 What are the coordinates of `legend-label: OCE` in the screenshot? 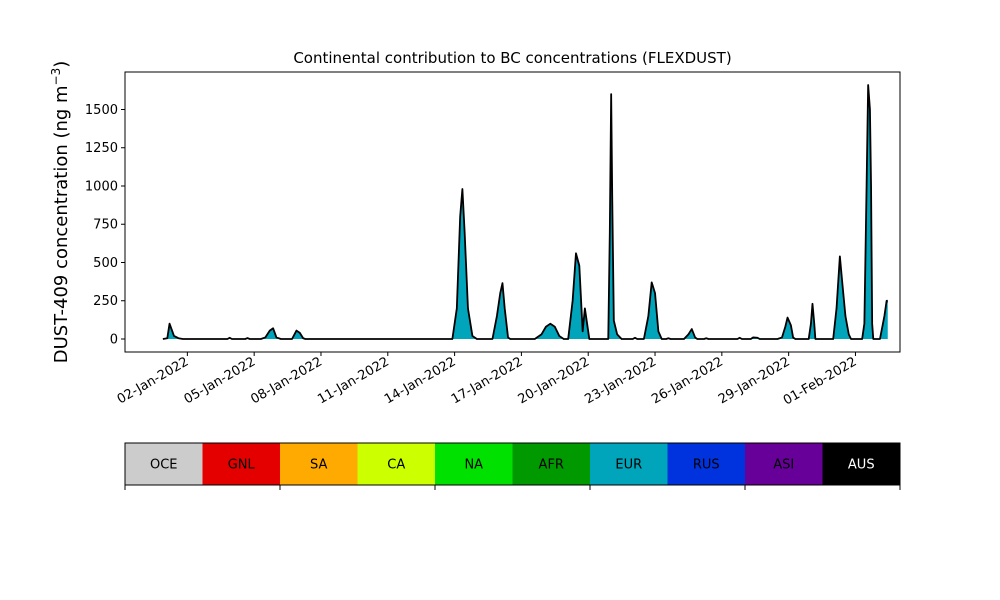 It's located at (164, 465).